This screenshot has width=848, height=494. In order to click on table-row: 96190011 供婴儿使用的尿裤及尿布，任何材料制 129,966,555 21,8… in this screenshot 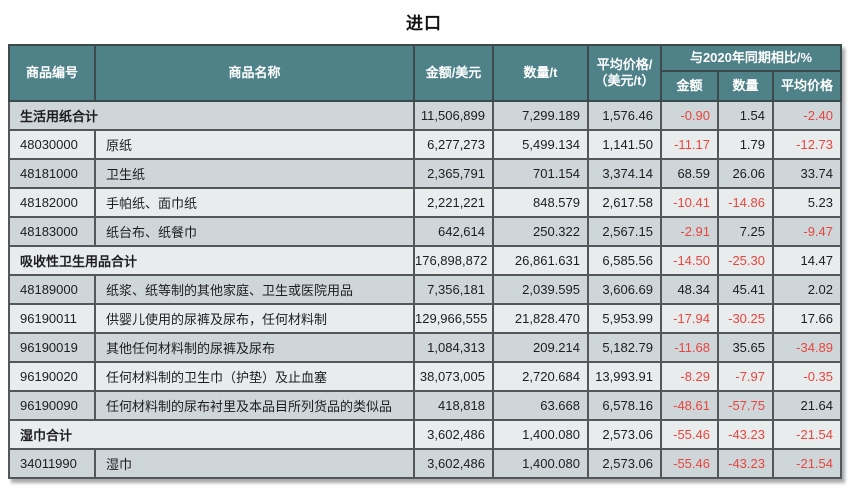, I will do `click(425, 318)`.